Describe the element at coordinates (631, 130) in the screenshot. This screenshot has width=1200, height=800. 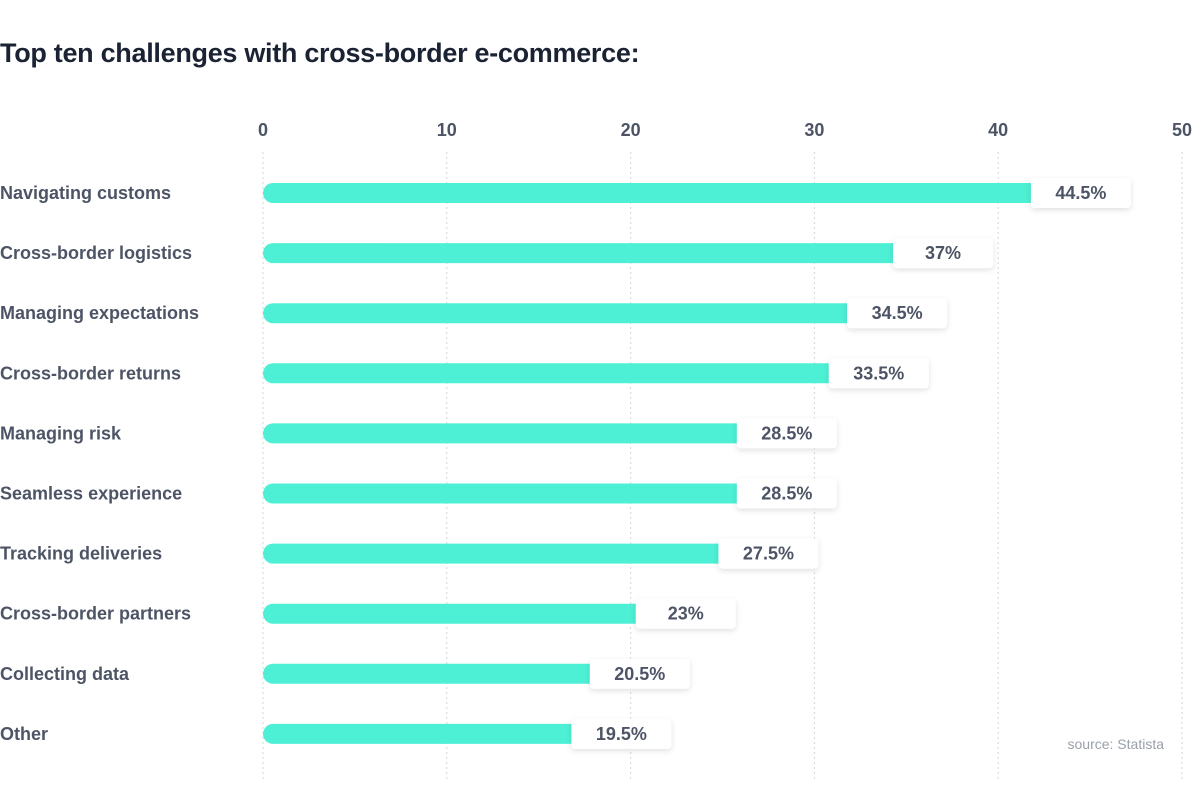
I see `x-tick-label: 20` at that location.